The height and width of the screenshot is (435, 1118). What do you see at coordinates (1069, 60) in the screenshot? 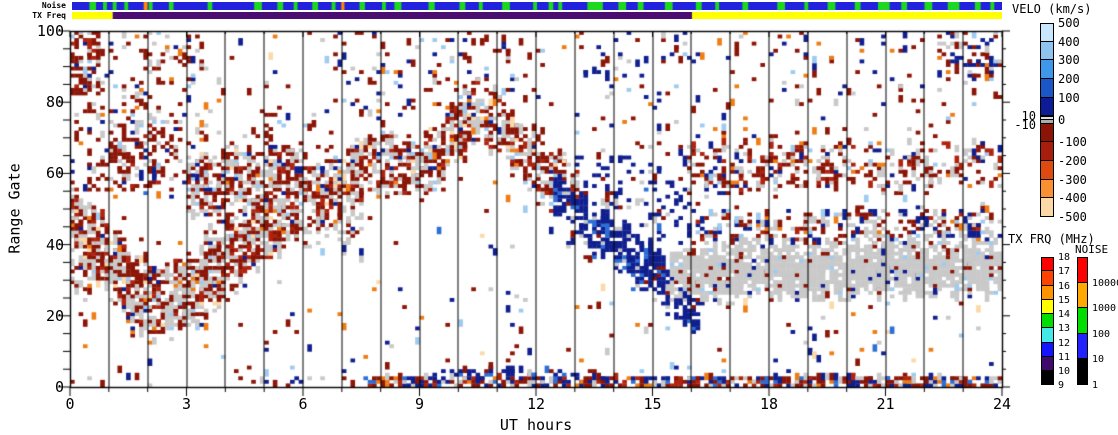
I see `velo-colorbar-label: 300` at bounding box center [1069, 60].